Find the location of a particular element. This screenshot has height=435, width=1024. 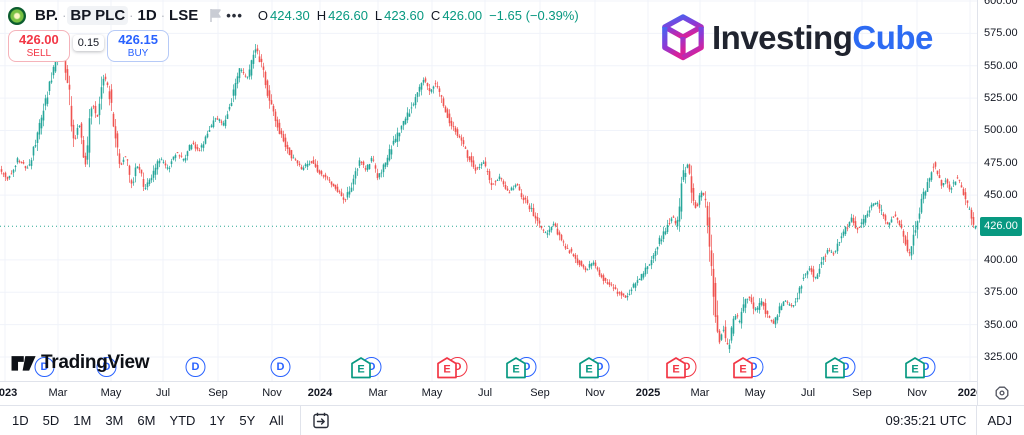

price-tick-label: 550.00 is located at coordinates (1001, 65).